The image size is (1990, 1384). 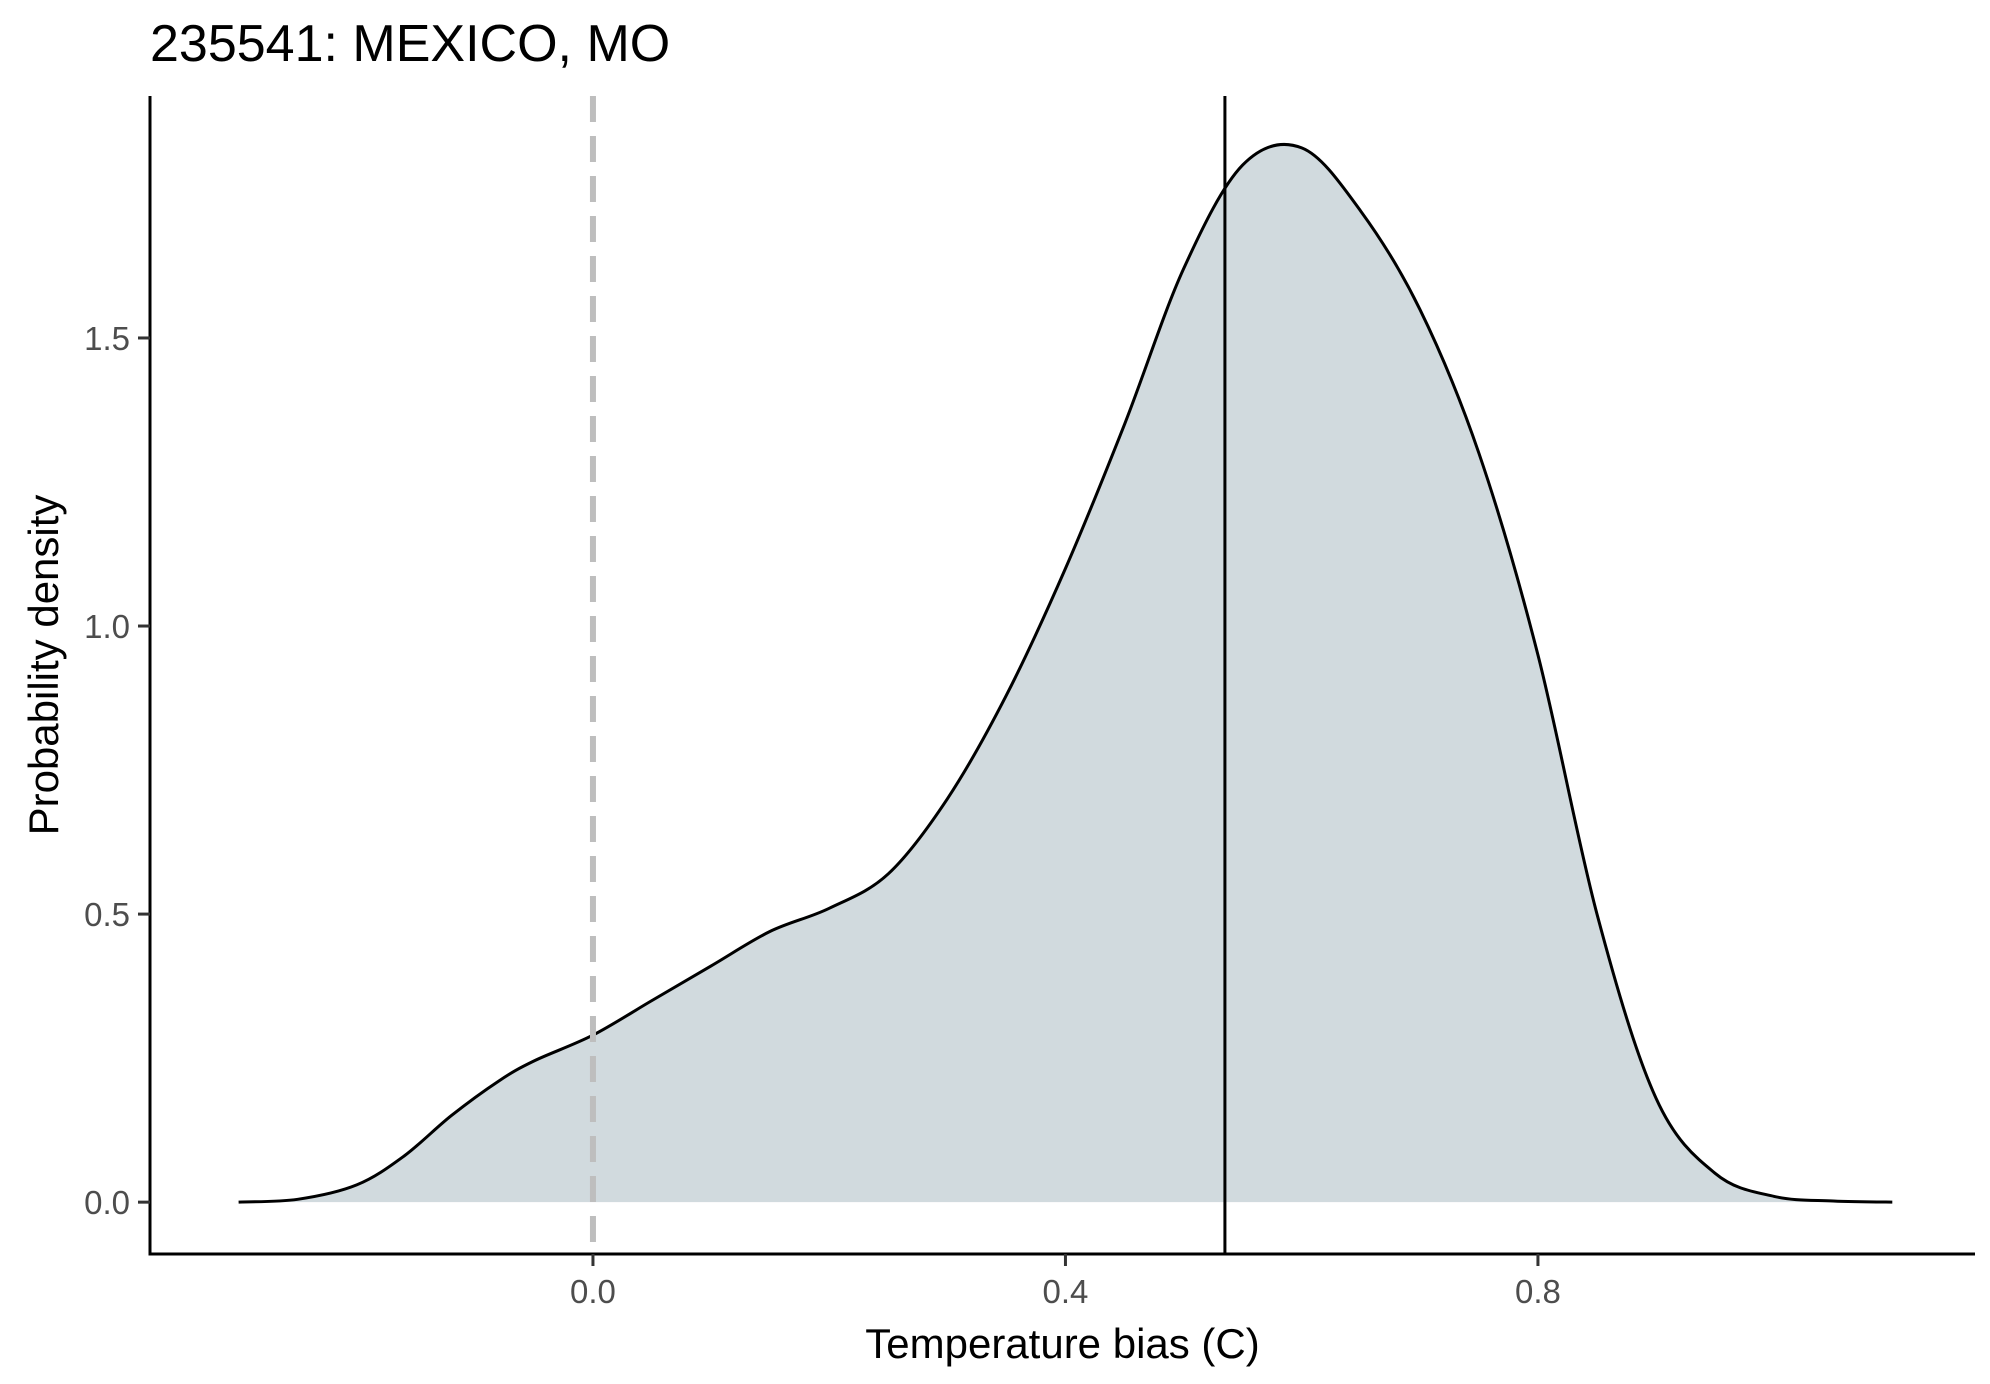 I want to click on x-axis-title: Temperature bias (C), so click(x=1062, y=1343).